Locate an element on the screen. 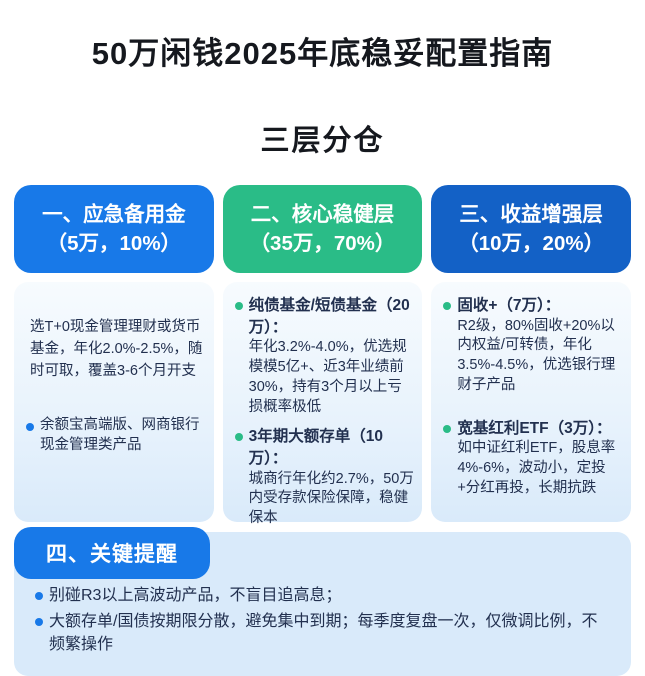 The height and width of the screenshot is (676, 645). list-item: 别碰R3以上高波动产品，不盲目追高息； is located at coordinates (323, 595).